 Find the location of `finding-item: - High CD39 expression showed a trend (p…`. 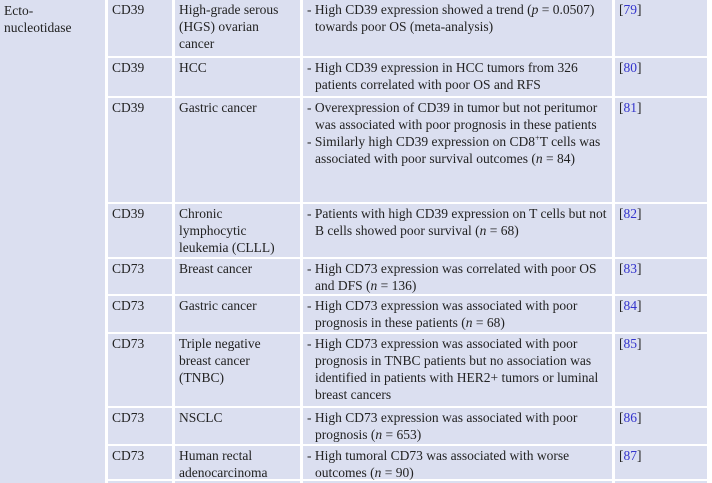

finding-item: - High CD39 expression showed a trend (p… is located at coordinates (451, 18).